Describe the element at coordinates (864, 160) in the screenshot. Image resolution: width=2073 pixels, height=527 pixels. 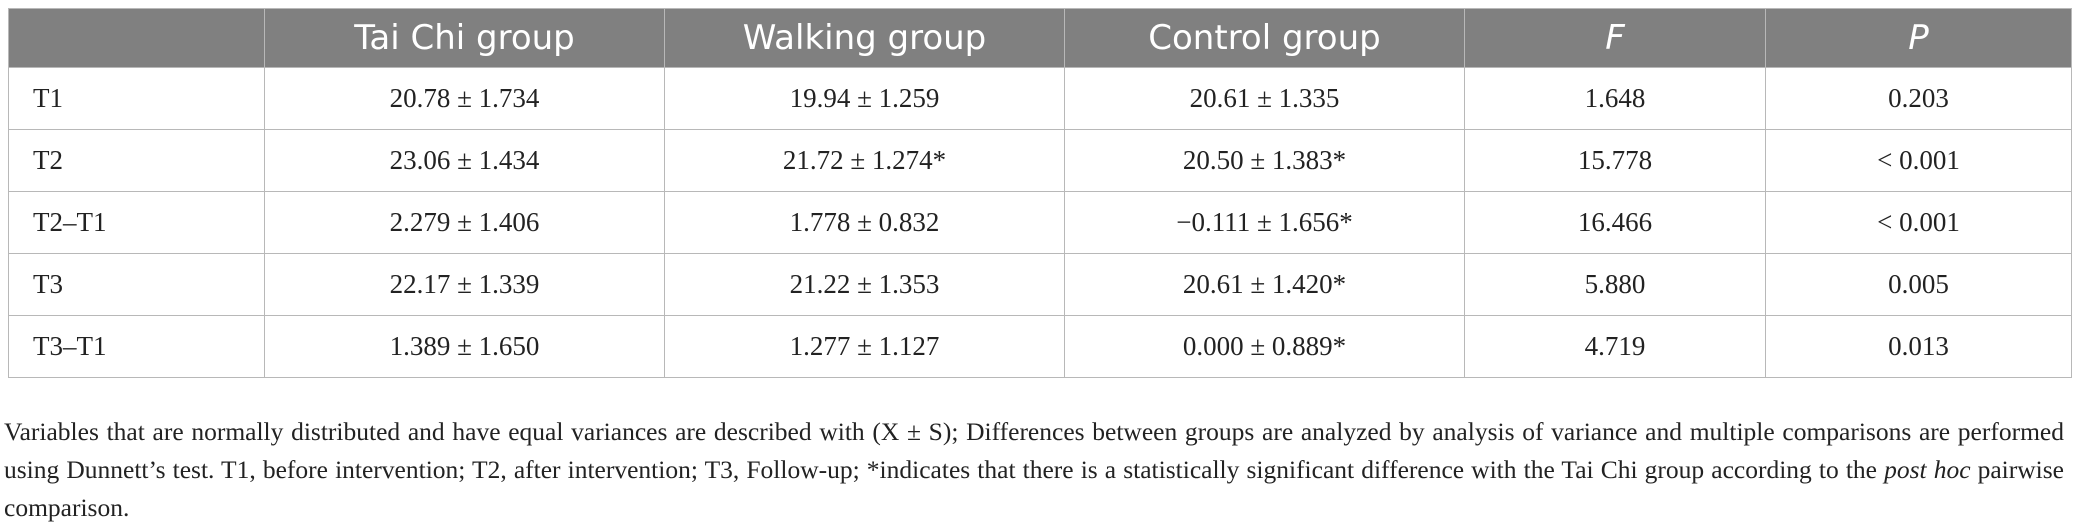
I see `table-cell: 21.72 ± 1.274*` at that location.